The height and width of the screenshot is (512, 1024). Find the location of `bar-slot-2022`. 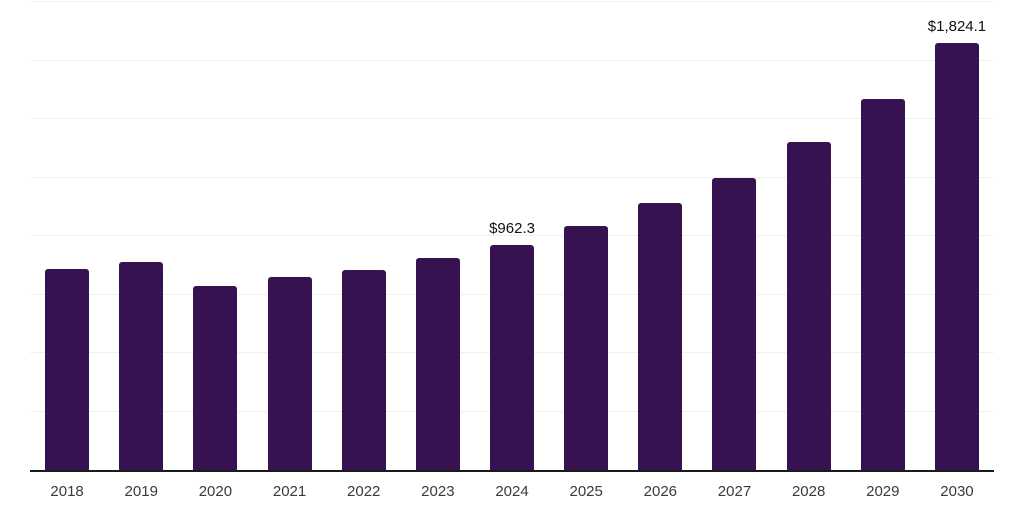

bar-slot-2022 is located at coordinates (364, 236).